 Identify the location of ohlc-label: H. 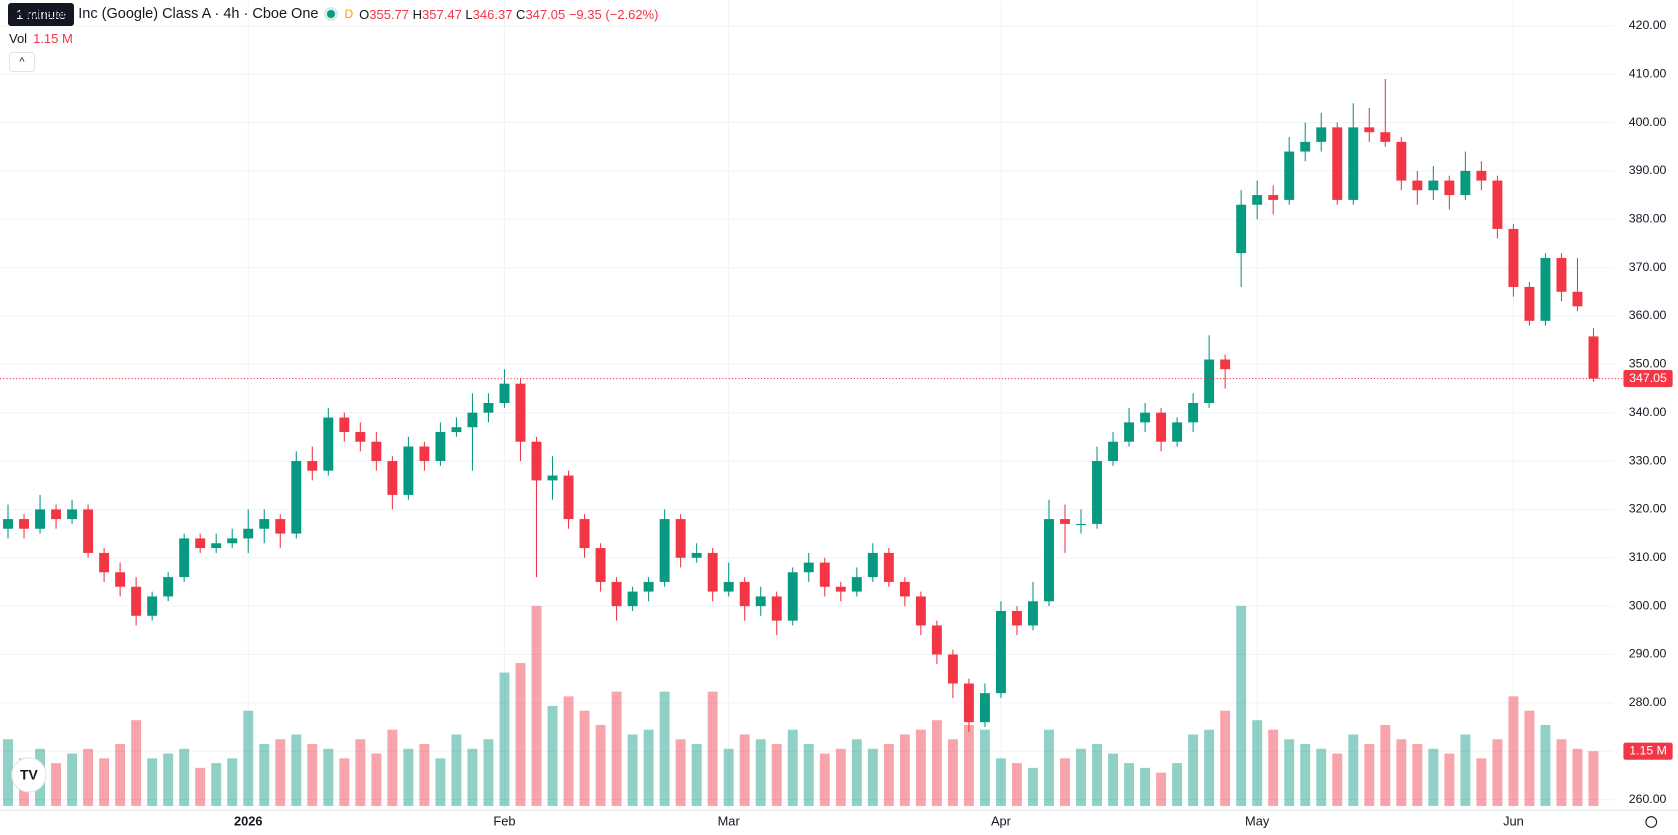
(417, 14).